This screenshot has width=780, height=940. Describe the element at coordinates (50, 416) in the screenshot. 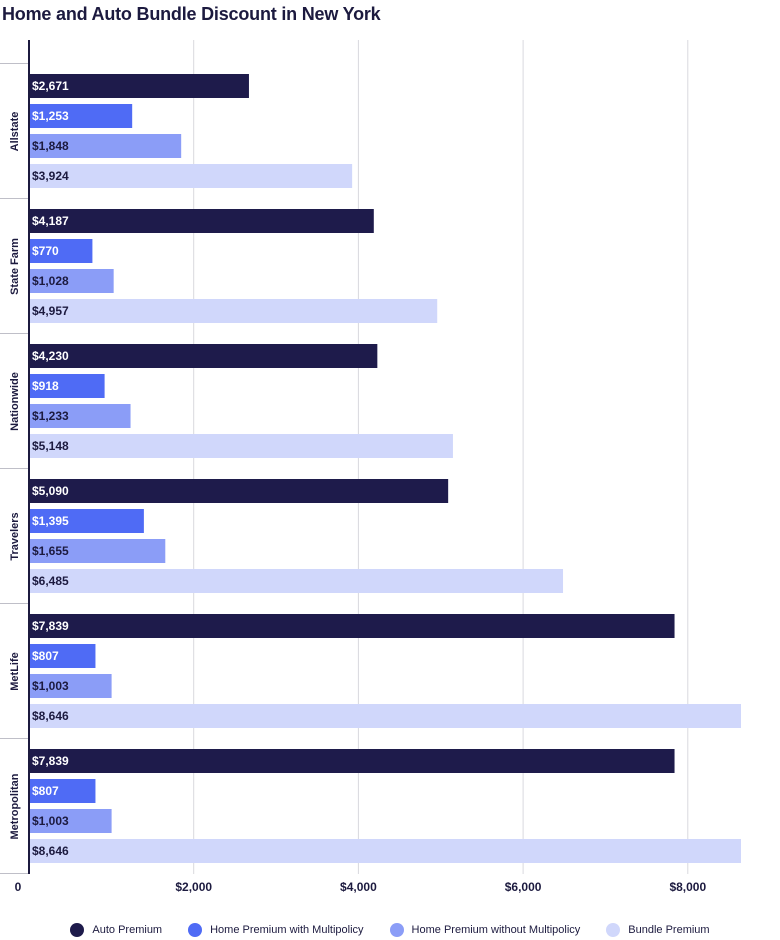

I see `bar-value-label: $1,233` at that location.